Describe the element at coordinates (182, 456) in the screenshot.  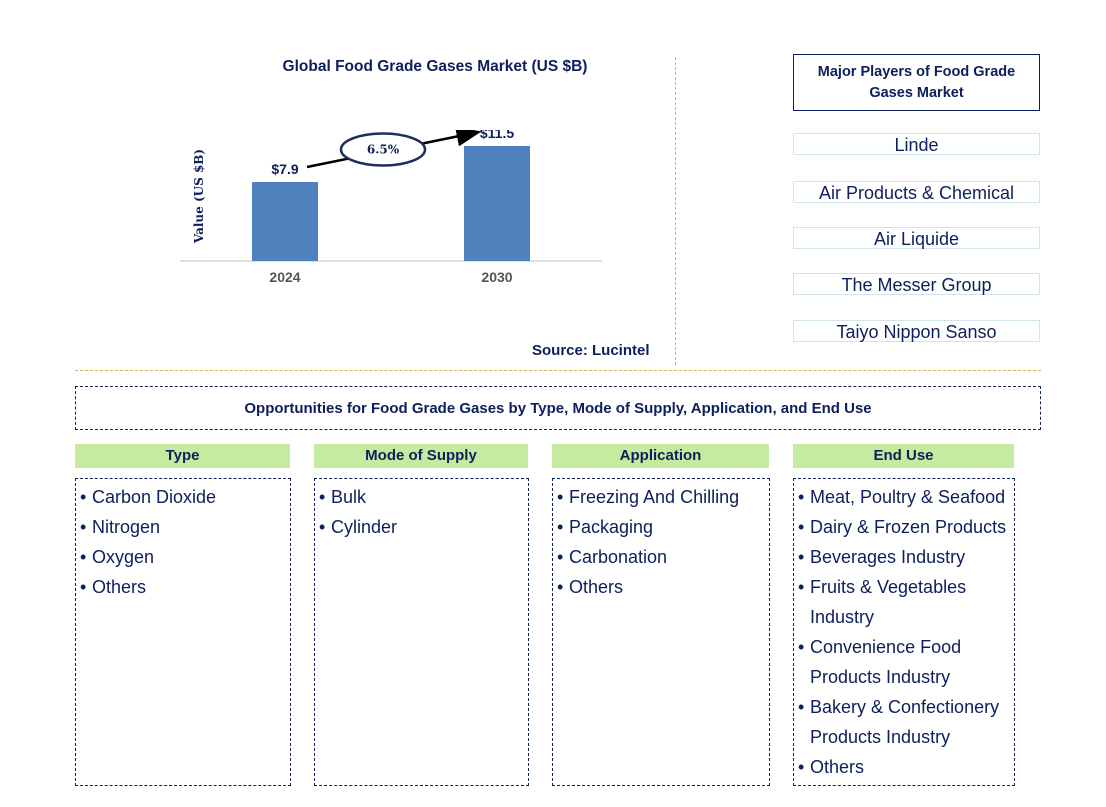
I see `category-header: Type` at that location.